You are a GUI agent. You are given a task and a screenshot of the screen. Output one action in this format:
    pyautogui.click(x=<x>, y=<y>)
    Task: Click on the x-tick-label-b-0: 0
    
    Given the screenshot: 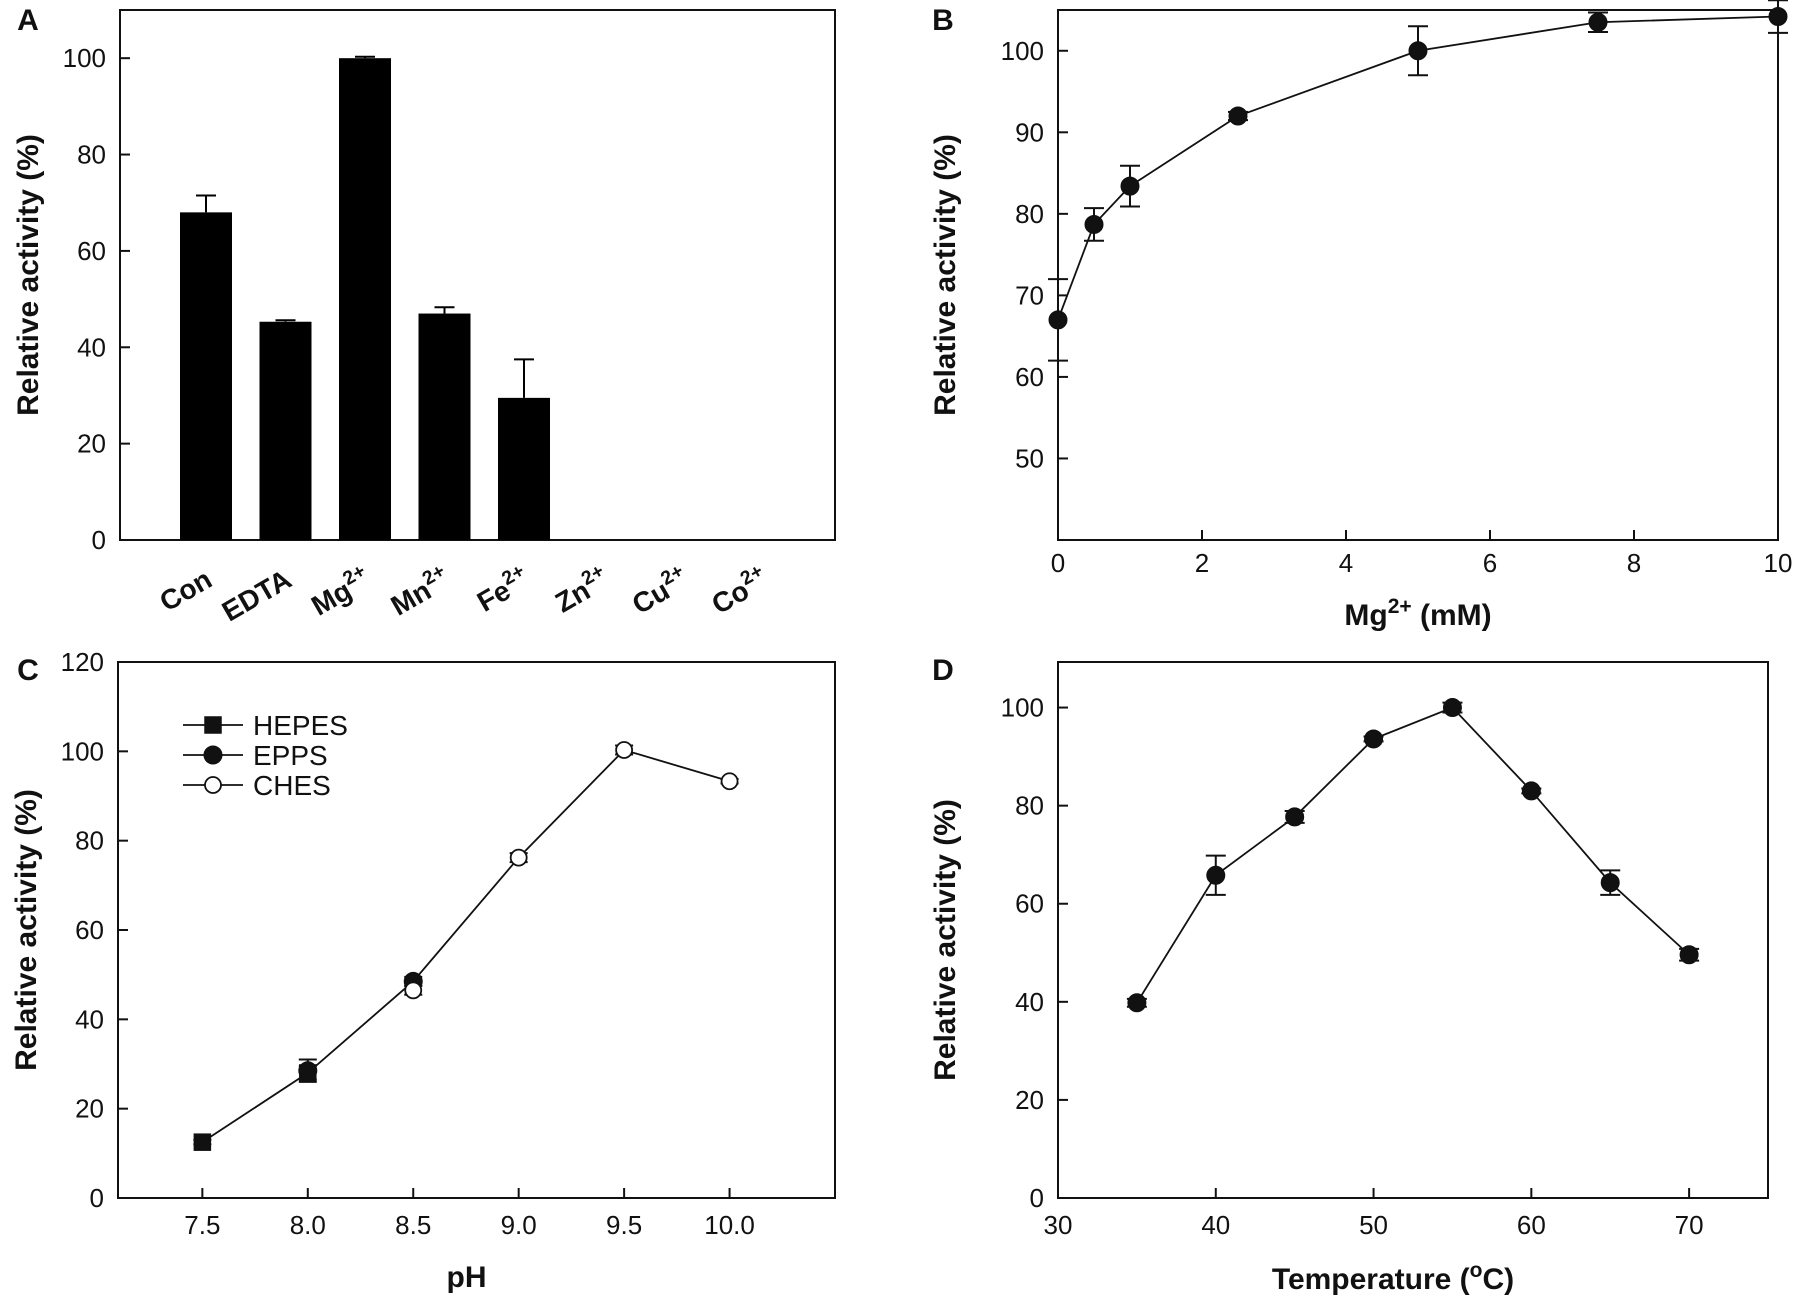 What is the action you would take?
    pyautogui.click(x=1058, y=563)
    